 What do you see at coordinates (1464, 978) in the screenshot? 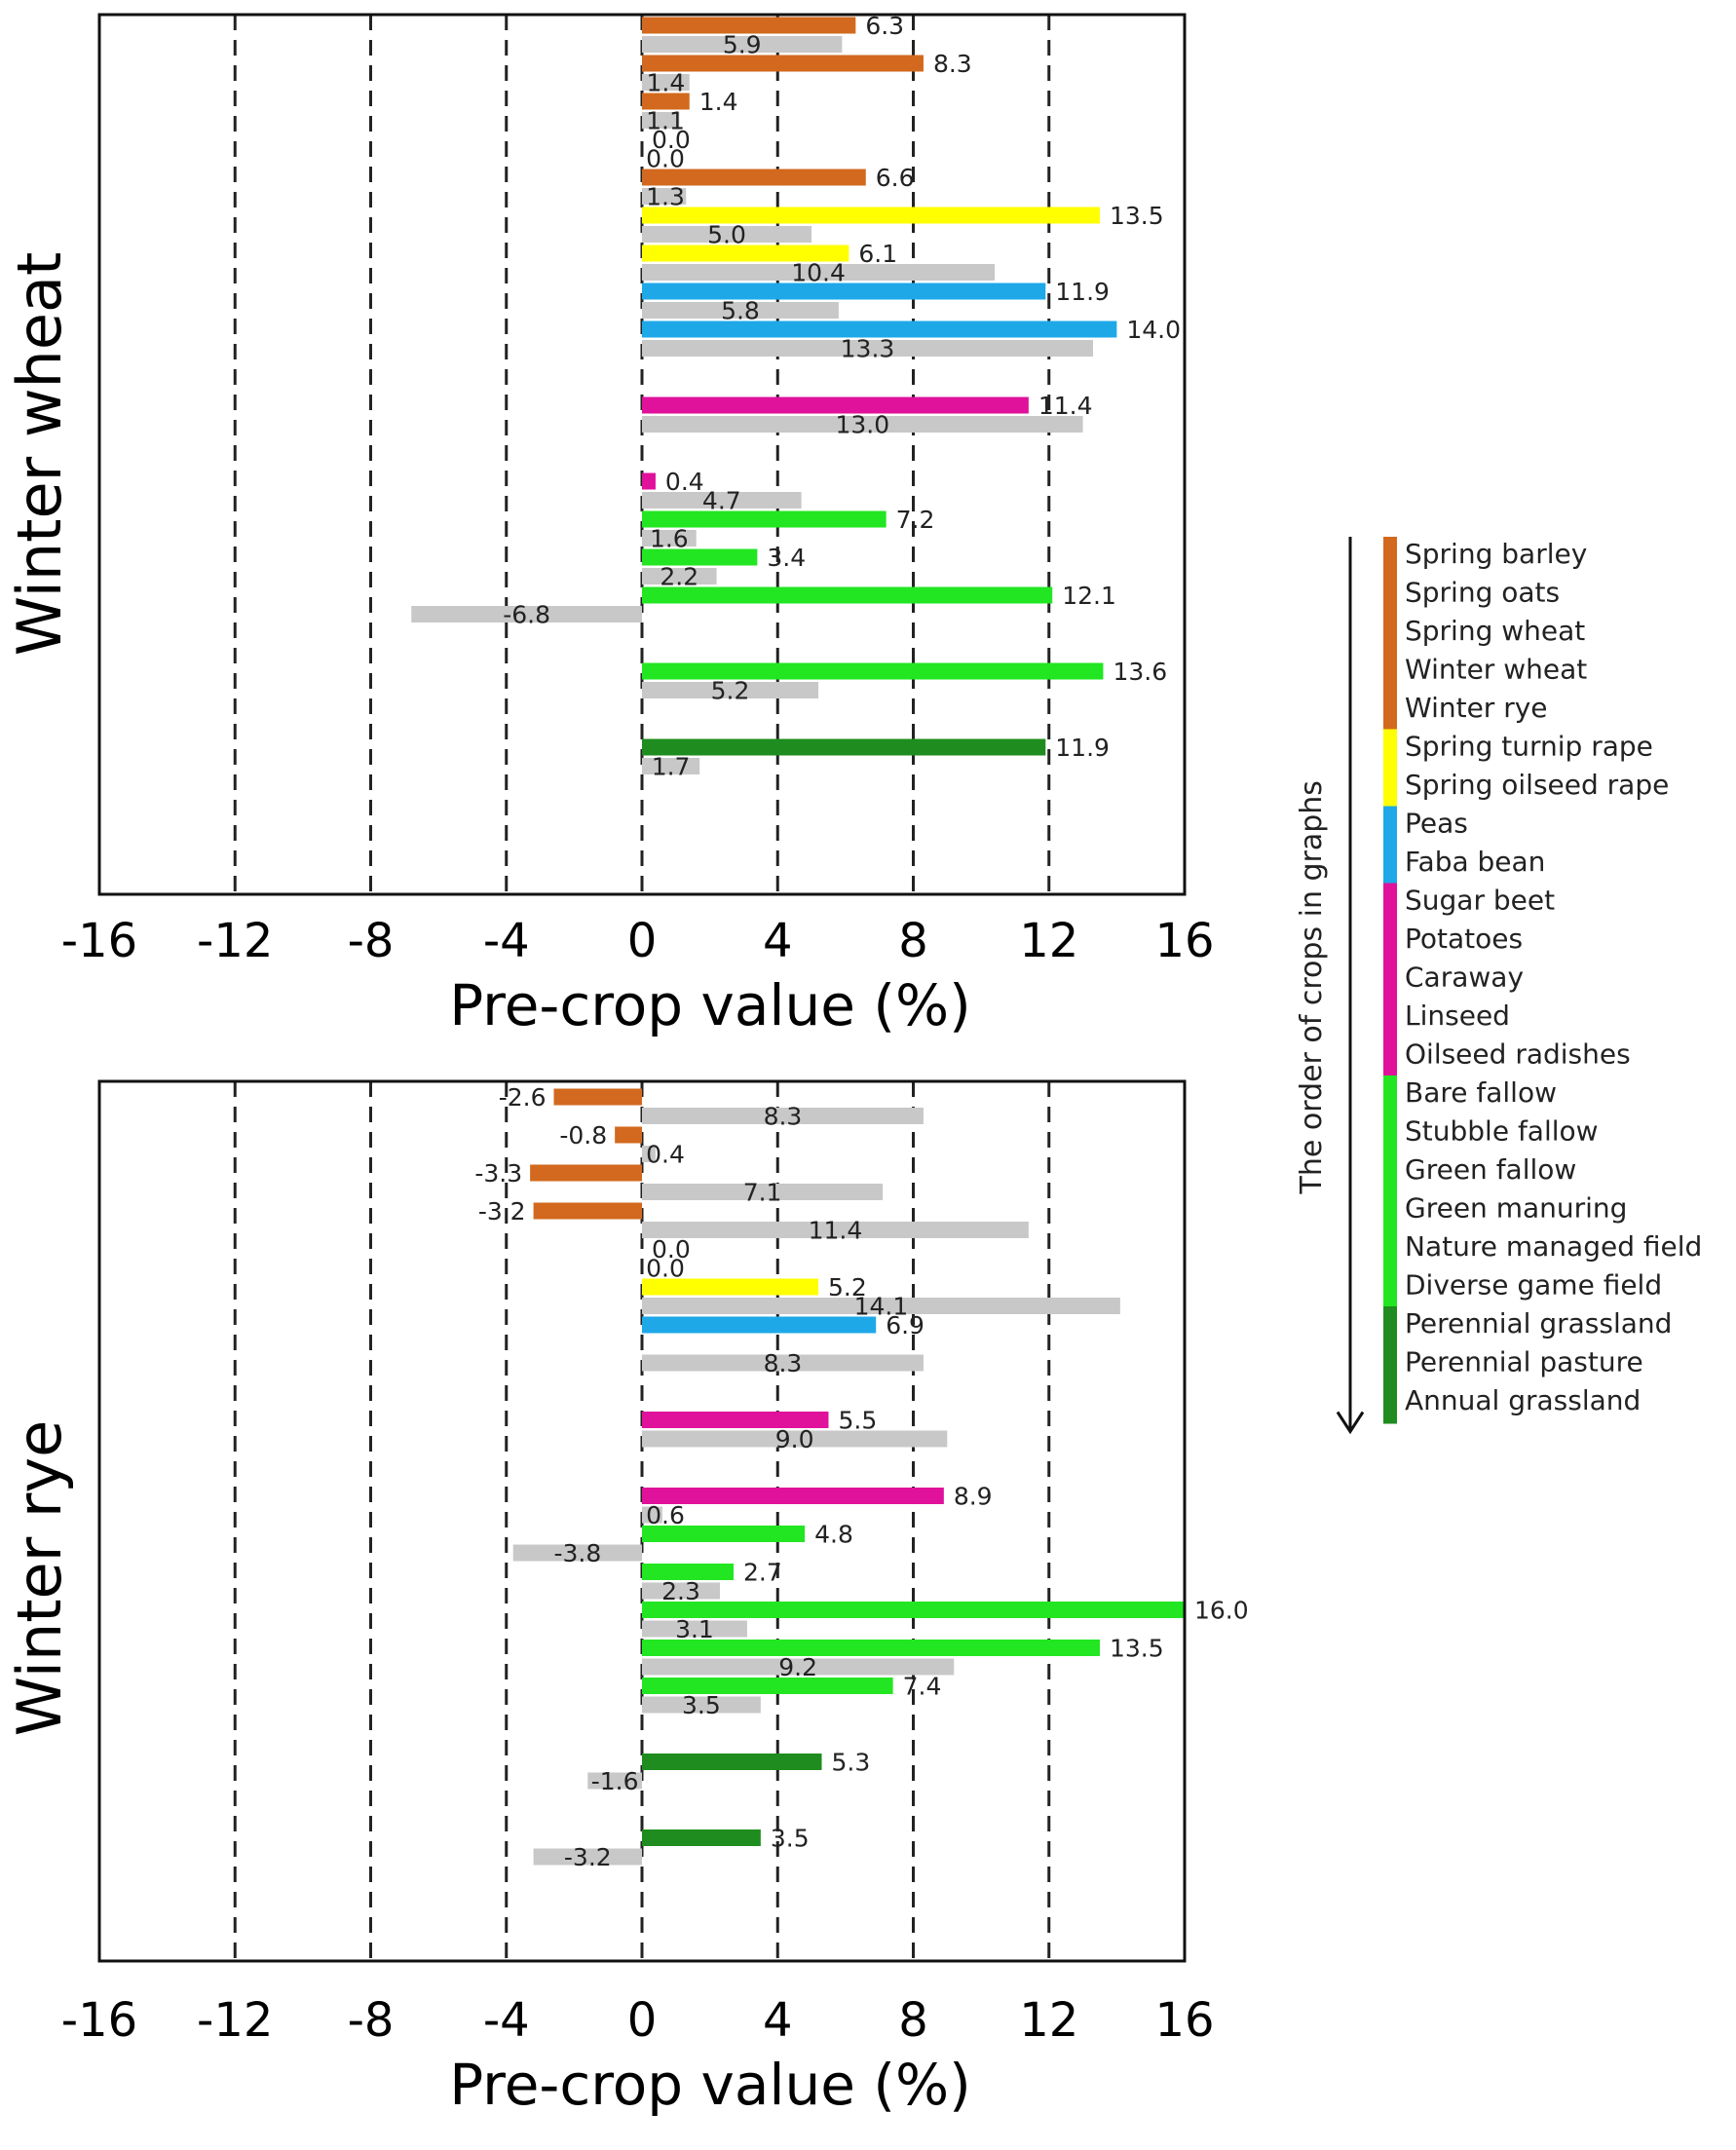
I see `legend-item: Caraway` at bounding box center [1464, 978].